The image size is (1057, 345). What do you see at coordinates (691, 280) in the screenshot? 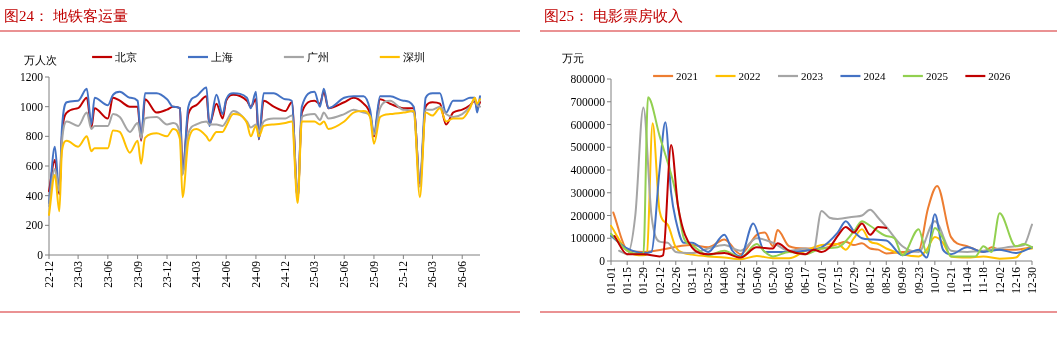
I see `x-tick-label: 03-11` at bounding box center [691, 280].